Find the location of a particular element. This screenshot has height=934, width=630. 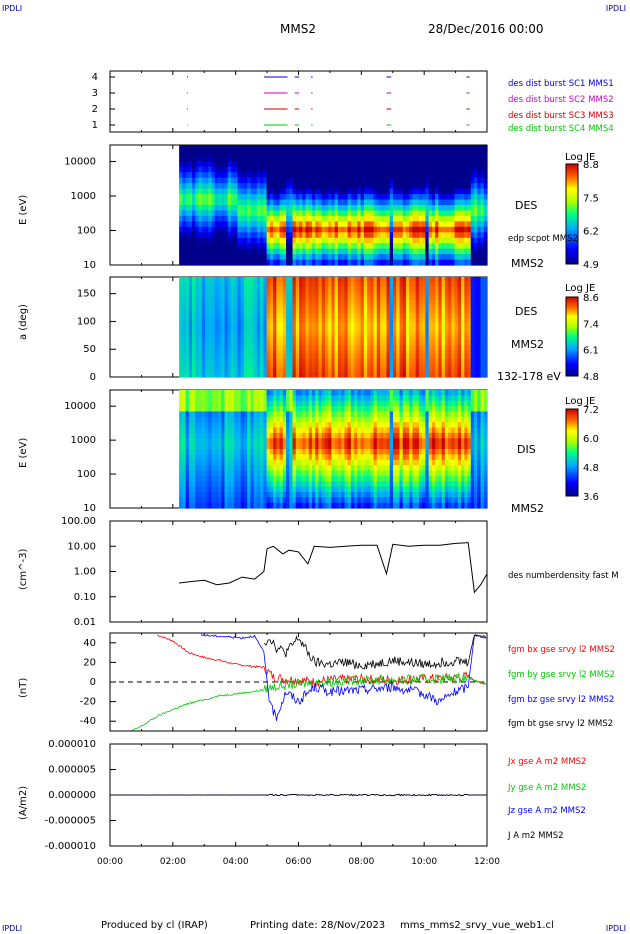

timeline-tick-label: 3 is located at coordinates (95, 93).